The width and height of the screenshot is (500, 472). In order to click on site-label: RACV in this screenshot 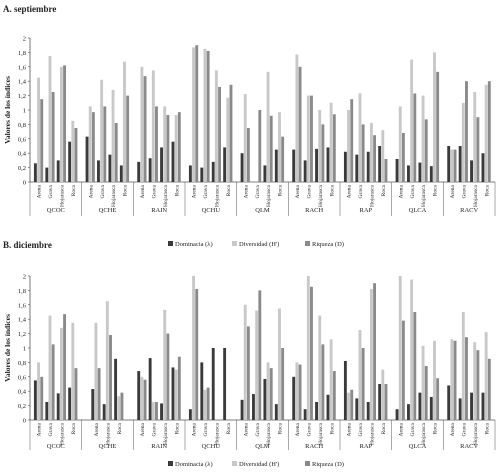, I will do `click(469, 446)`.